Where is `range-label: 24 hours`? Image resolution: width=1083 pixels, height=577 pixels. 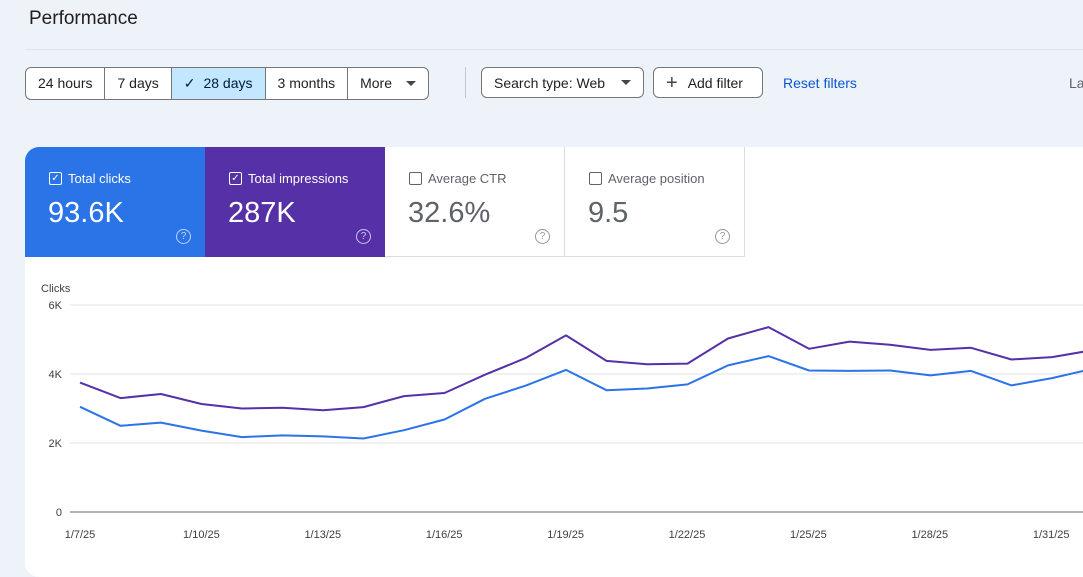
range-label: 24 hours is located at coordinates (65, 83).